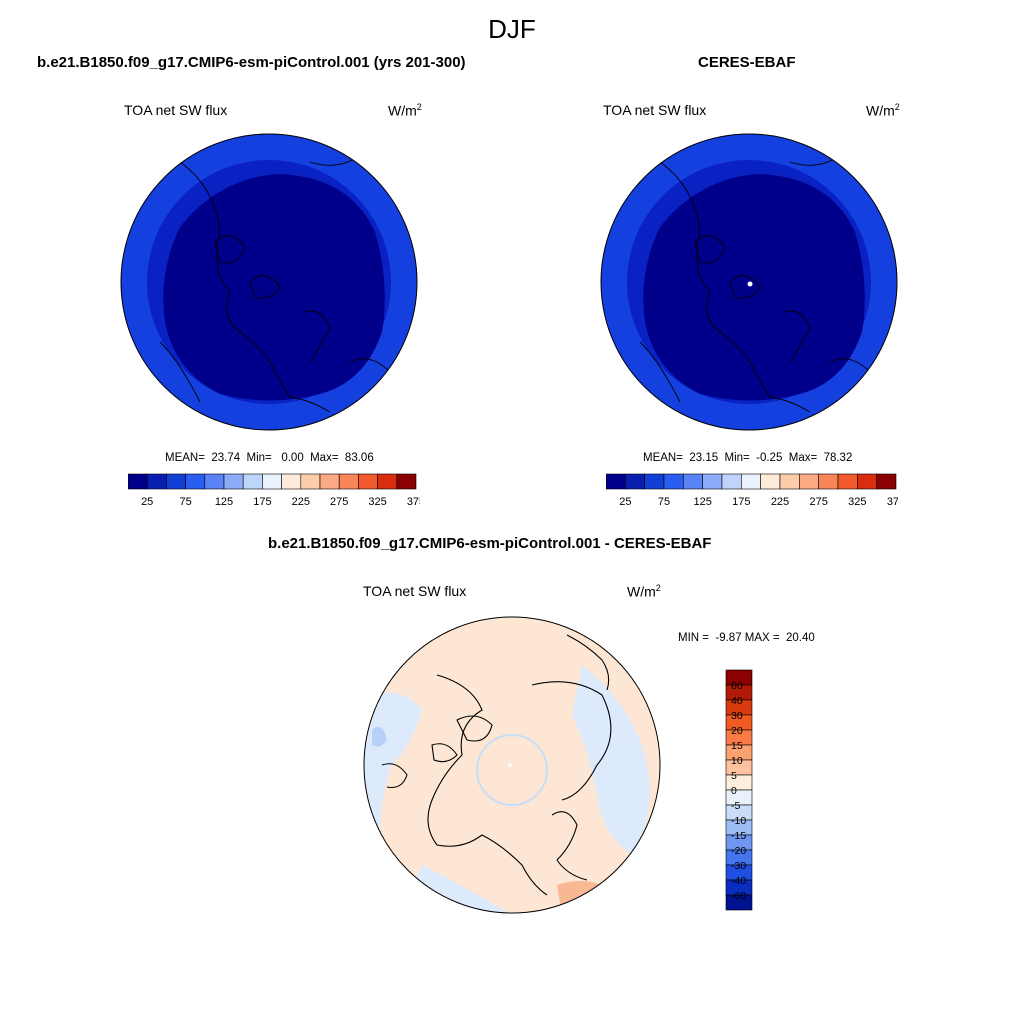  I want to click on panel1-colorbar-tick-label-2: 125, so click(224, 502).